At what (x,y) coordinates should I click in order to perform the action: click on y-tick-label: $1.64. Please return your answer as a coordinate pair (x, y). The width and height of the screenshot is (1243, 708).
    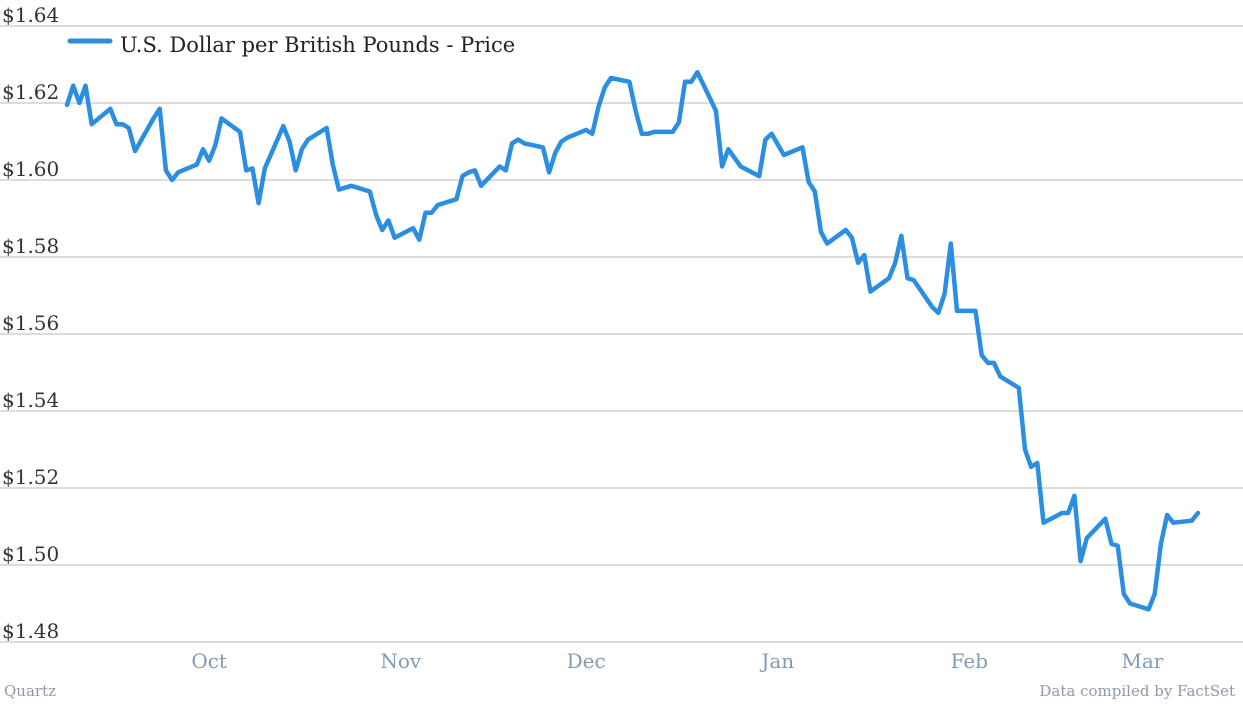
    Looking at the image, I should click on (30, 15).